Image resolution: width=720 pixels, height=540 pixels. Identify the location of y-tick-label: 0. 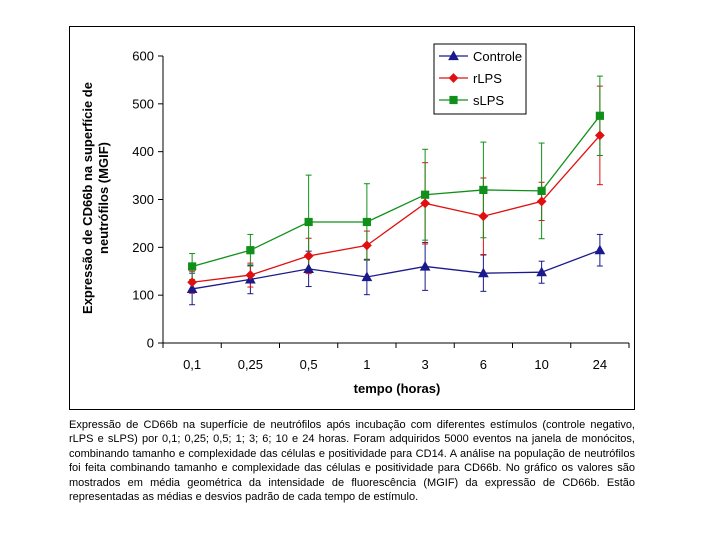
(150, 343).